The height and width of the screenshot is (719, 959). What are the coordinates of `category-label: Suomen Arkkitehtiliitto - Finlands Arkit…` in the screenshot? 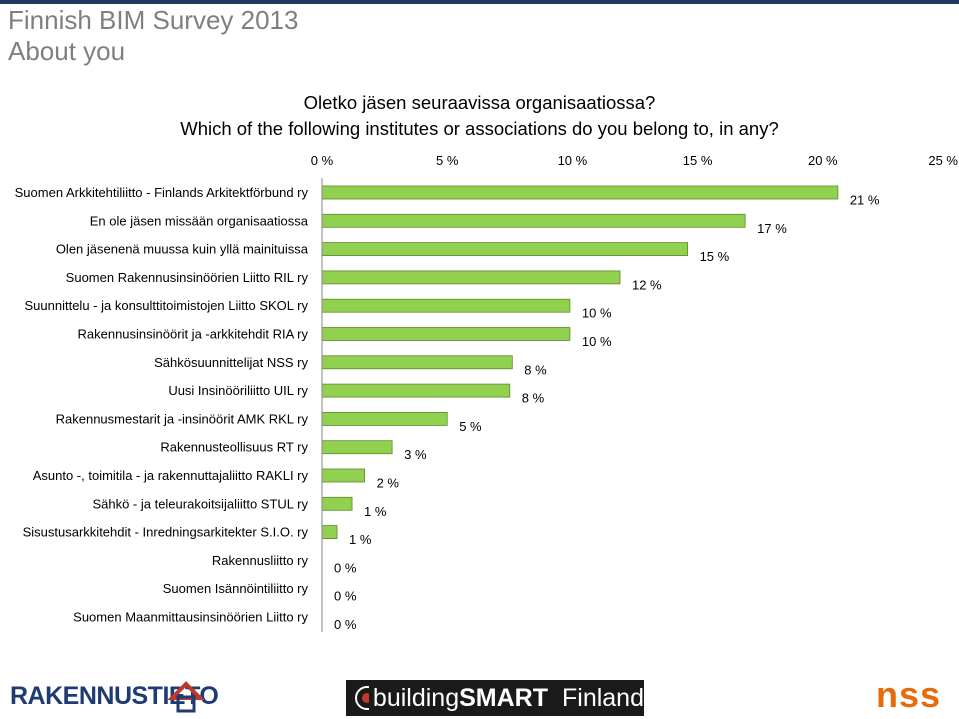 It's located at (162, 192).